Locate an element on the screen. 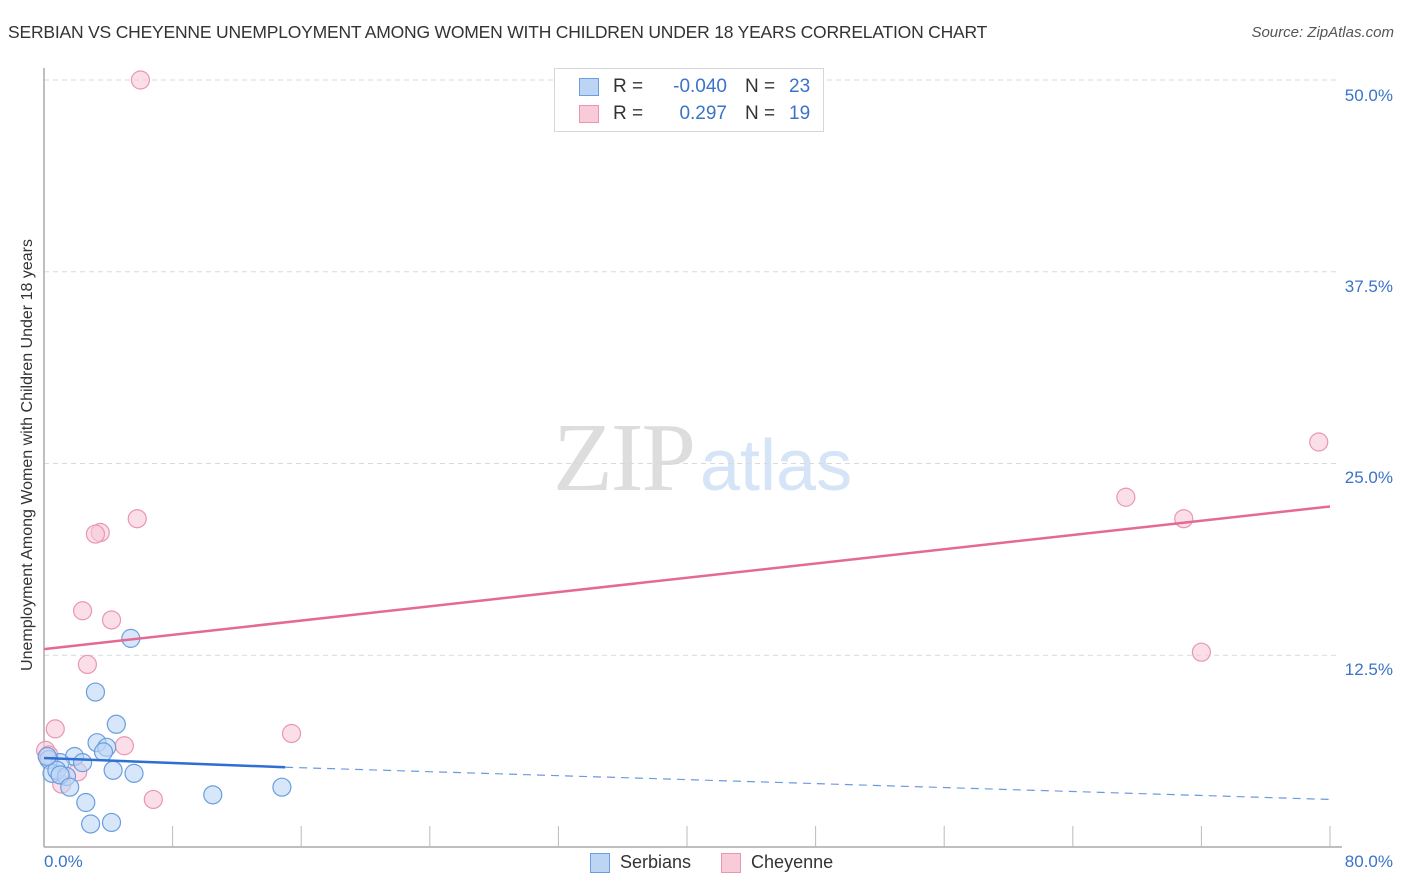 This screenshot has height=892, width=1406. legend-row-serbians: R = -0.040 N = 23 is located at coordinates (694, 87).